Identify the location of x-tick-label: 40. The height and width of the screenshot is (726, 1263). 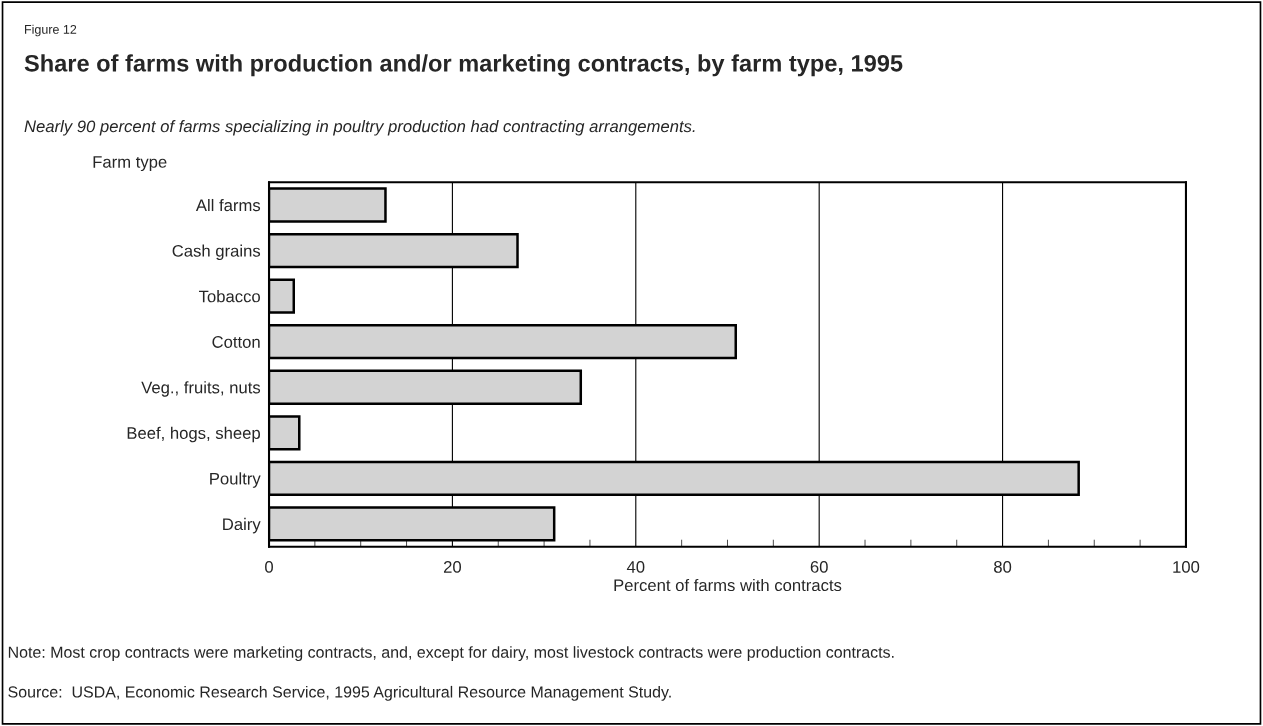
(635, 567).